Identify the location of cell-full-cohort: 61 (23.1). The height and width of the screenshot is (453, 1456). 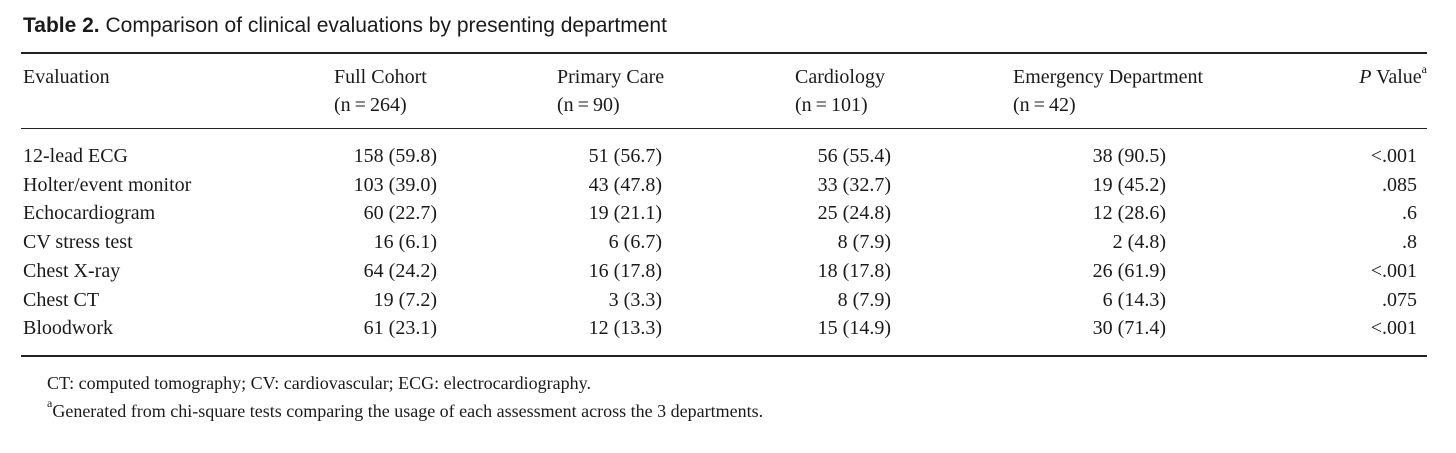
(400, 328).